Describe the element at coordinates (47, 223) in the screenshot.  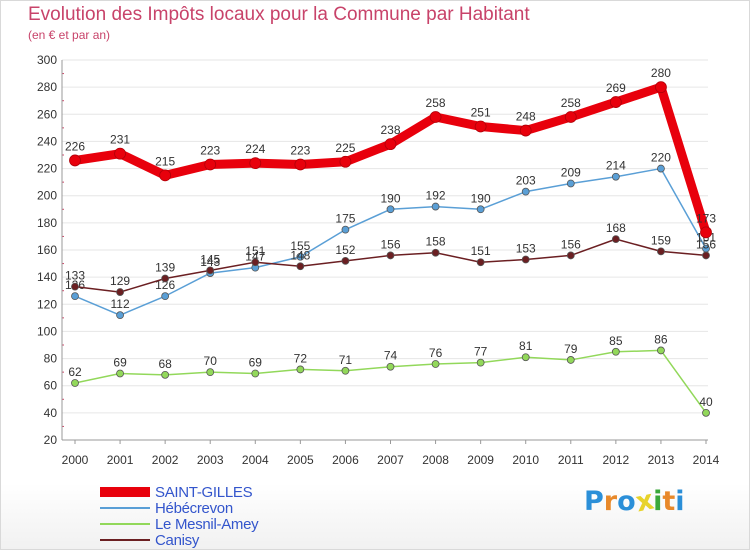
I see `y-tick-label: 180` at that location.